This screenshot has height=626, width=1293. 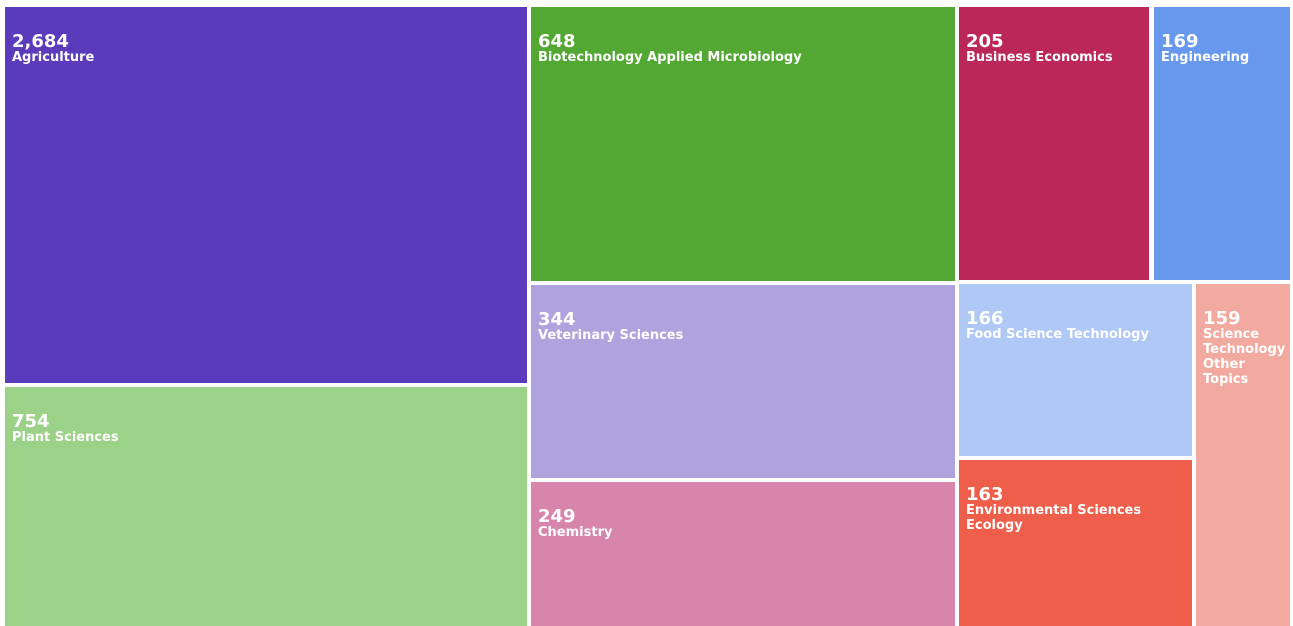 I want to click on cell-value-label: 249, so click(x=557, y=516).